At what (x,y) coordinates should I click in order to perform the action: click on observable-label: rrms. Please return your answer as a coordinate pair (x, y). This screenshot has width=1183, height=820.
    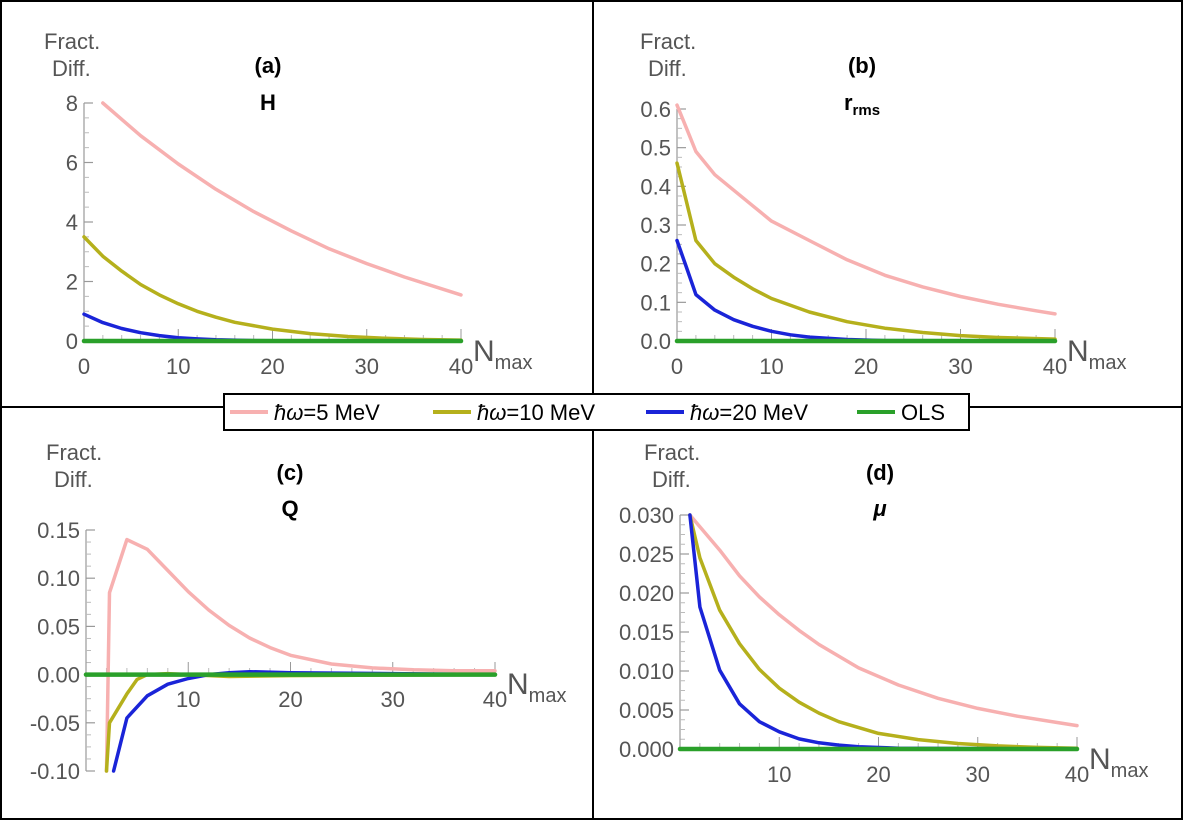
    Looking at the image, I should click on (862, 104).